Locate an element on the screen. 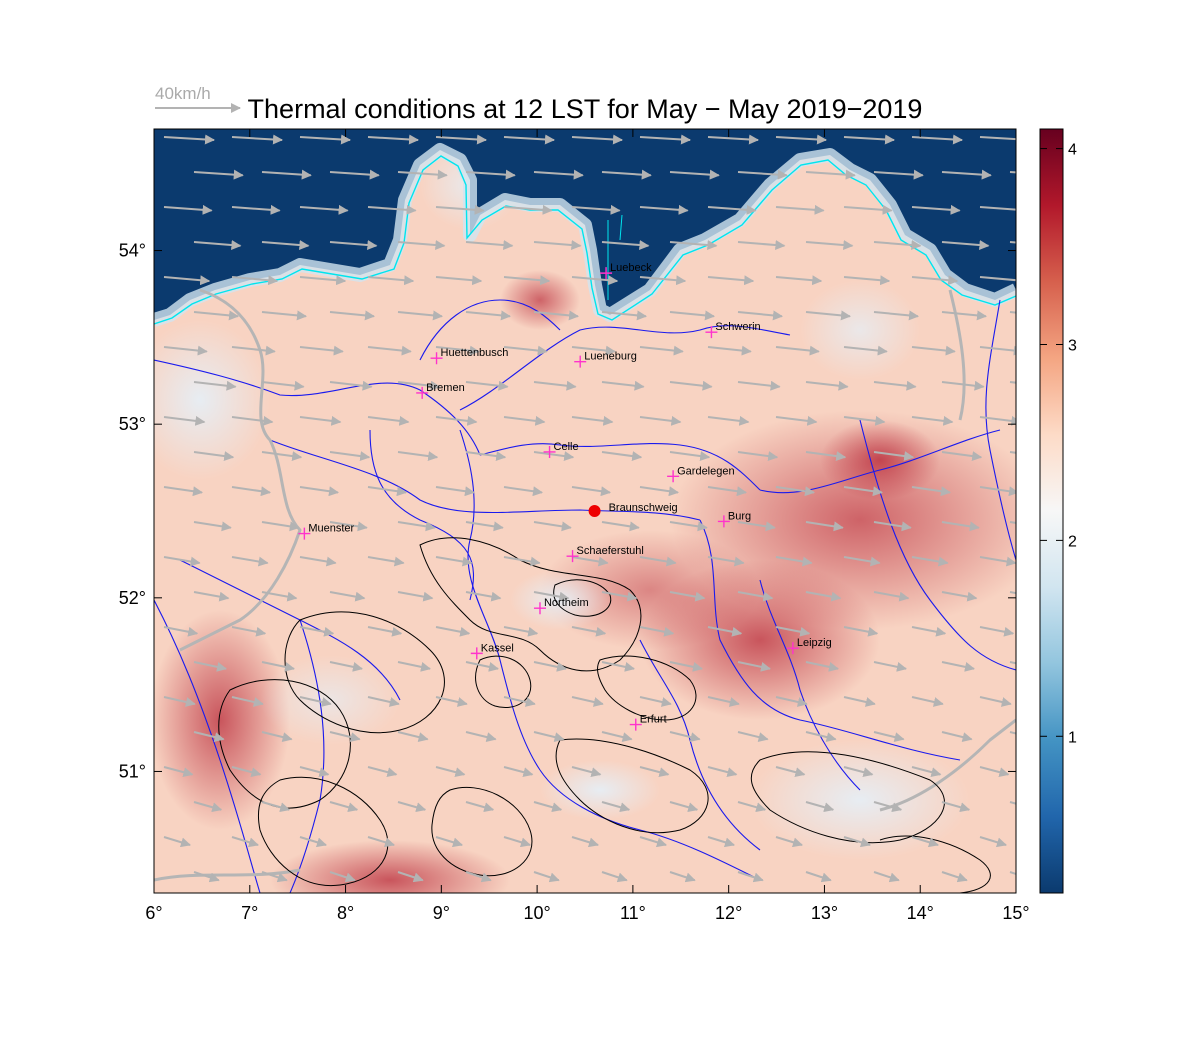 Image resolution: width=1200 pixels, height=1050 pixels. city-label: Schwerin is located at coordinates (737, 327).